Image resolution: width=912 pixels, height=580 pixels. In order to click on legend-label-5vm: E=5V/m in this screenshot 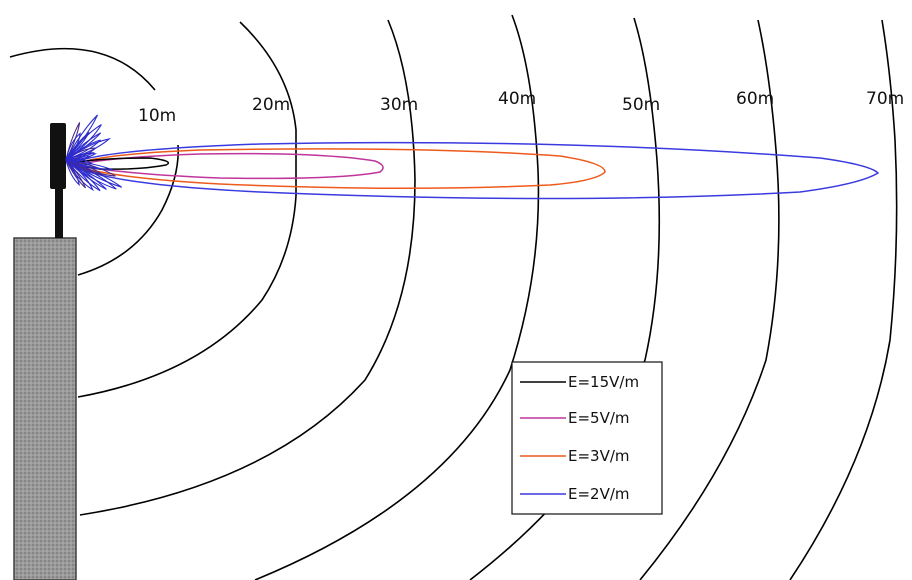, I will do `click(599, 418)`.